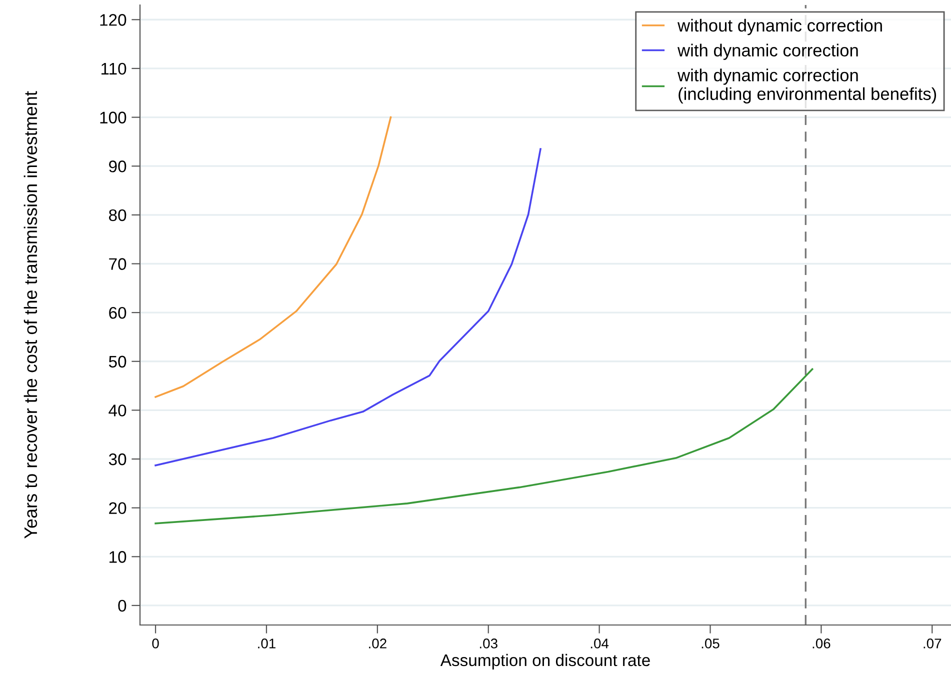 The image size is (951, 678). What do you see at coordinates (117, 459) in the screenshot?
I see `y-tick-label: 30` at bounding box center [117, 459].